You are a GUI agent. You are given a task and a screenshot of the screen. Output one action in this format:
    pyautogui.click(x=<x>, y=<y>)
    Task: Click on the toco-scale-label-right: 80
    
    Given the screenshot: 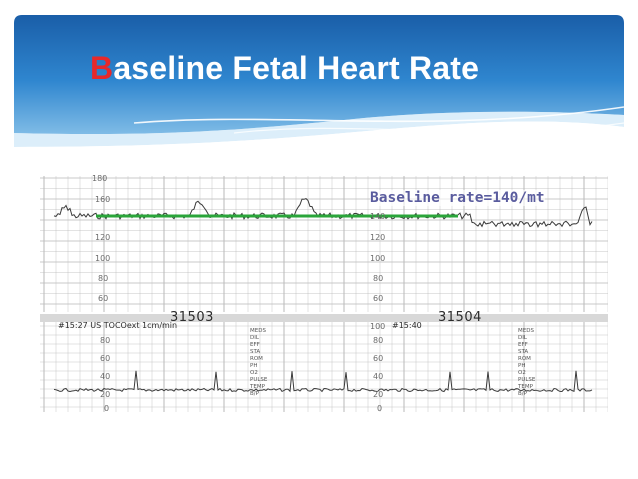 What is the action you would take?
    pyautogui.click(x=378, y=340)
    